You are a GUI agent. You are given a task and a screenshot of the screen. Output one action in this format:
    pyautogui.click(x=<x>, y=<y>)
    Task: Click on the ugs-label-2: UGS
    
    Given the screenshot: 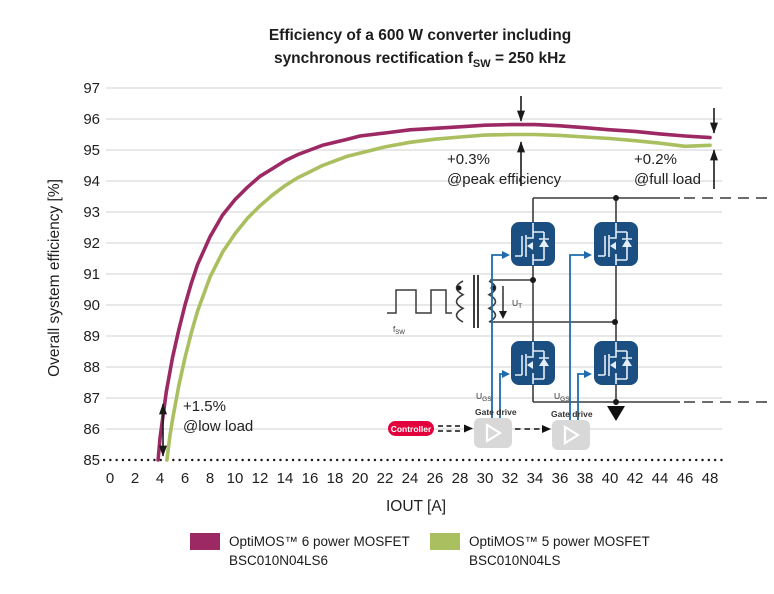 What is the action you would take?
    pyautogui.click(x=562, y=397)
    